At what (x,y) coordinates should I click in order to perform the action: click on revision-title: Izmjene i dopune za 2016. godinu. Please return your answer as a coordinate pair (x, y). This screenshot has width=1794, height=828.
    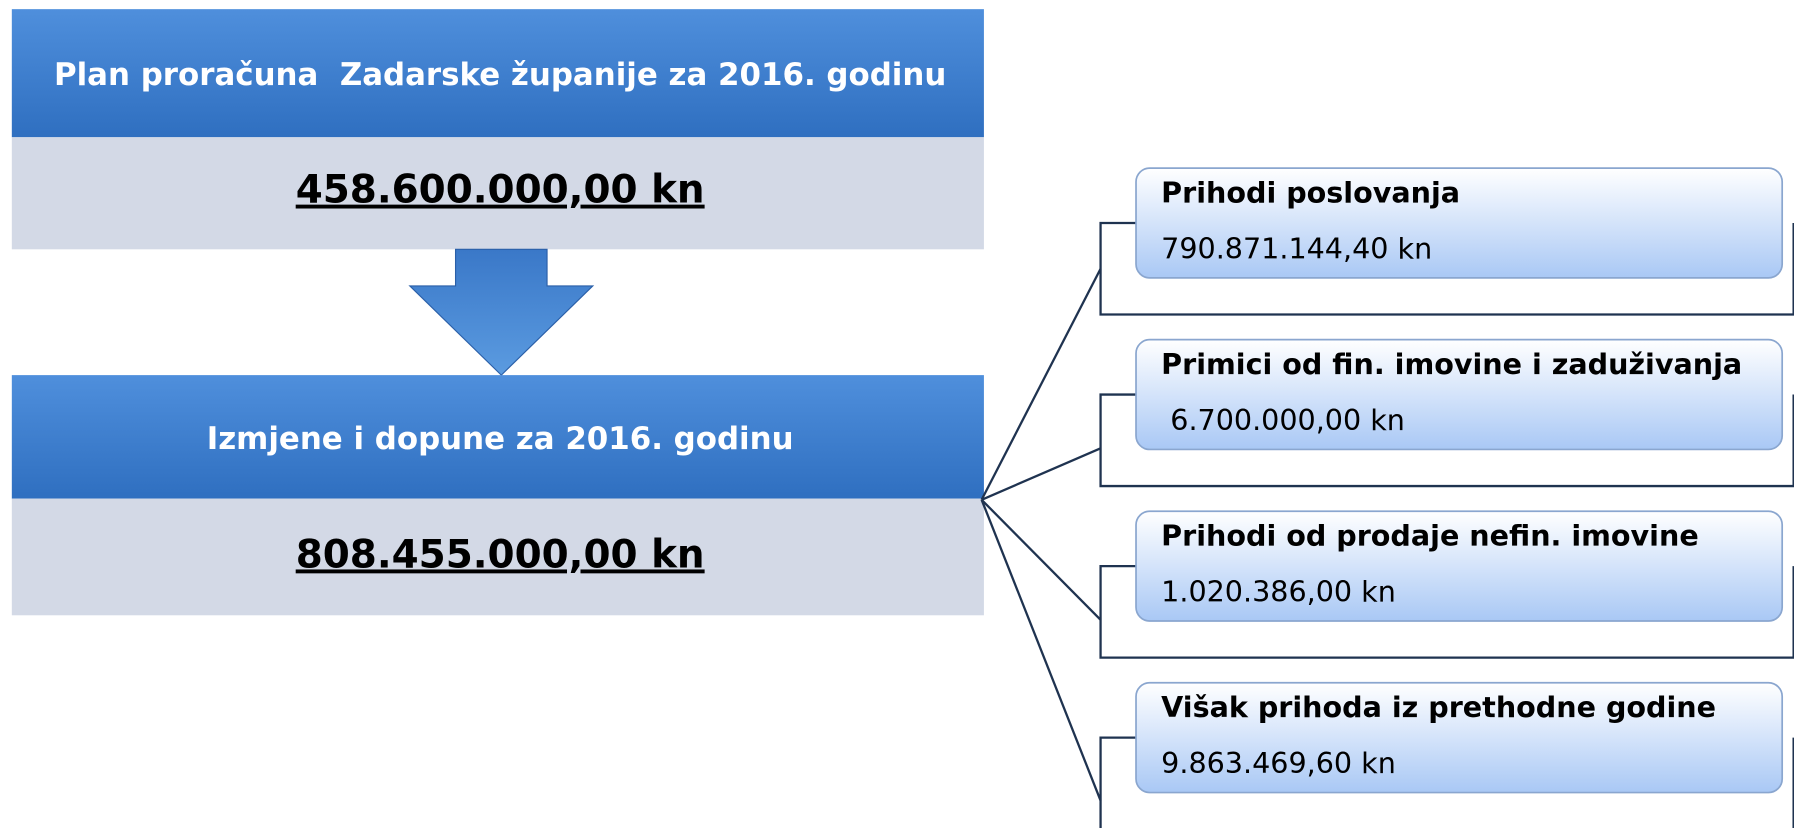
    Looking at the image, I should click on (500, 439).